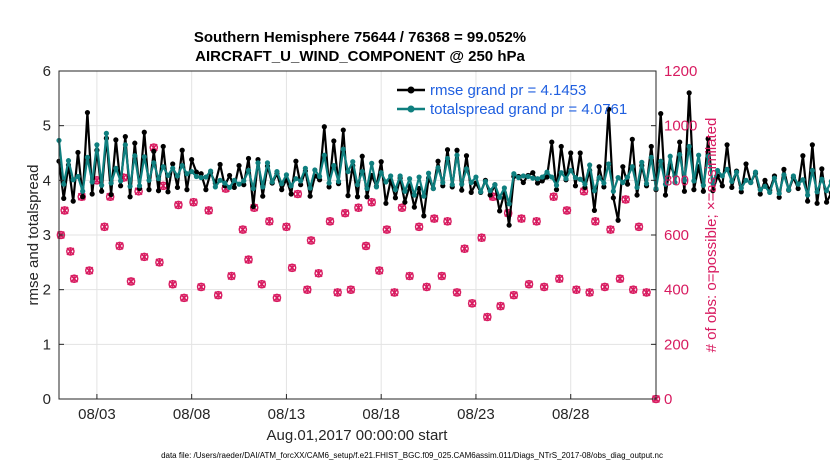  Describe the element at coordinates (47, 126) in the screenshot. I see `y-tick-label-left: 5` at that location.